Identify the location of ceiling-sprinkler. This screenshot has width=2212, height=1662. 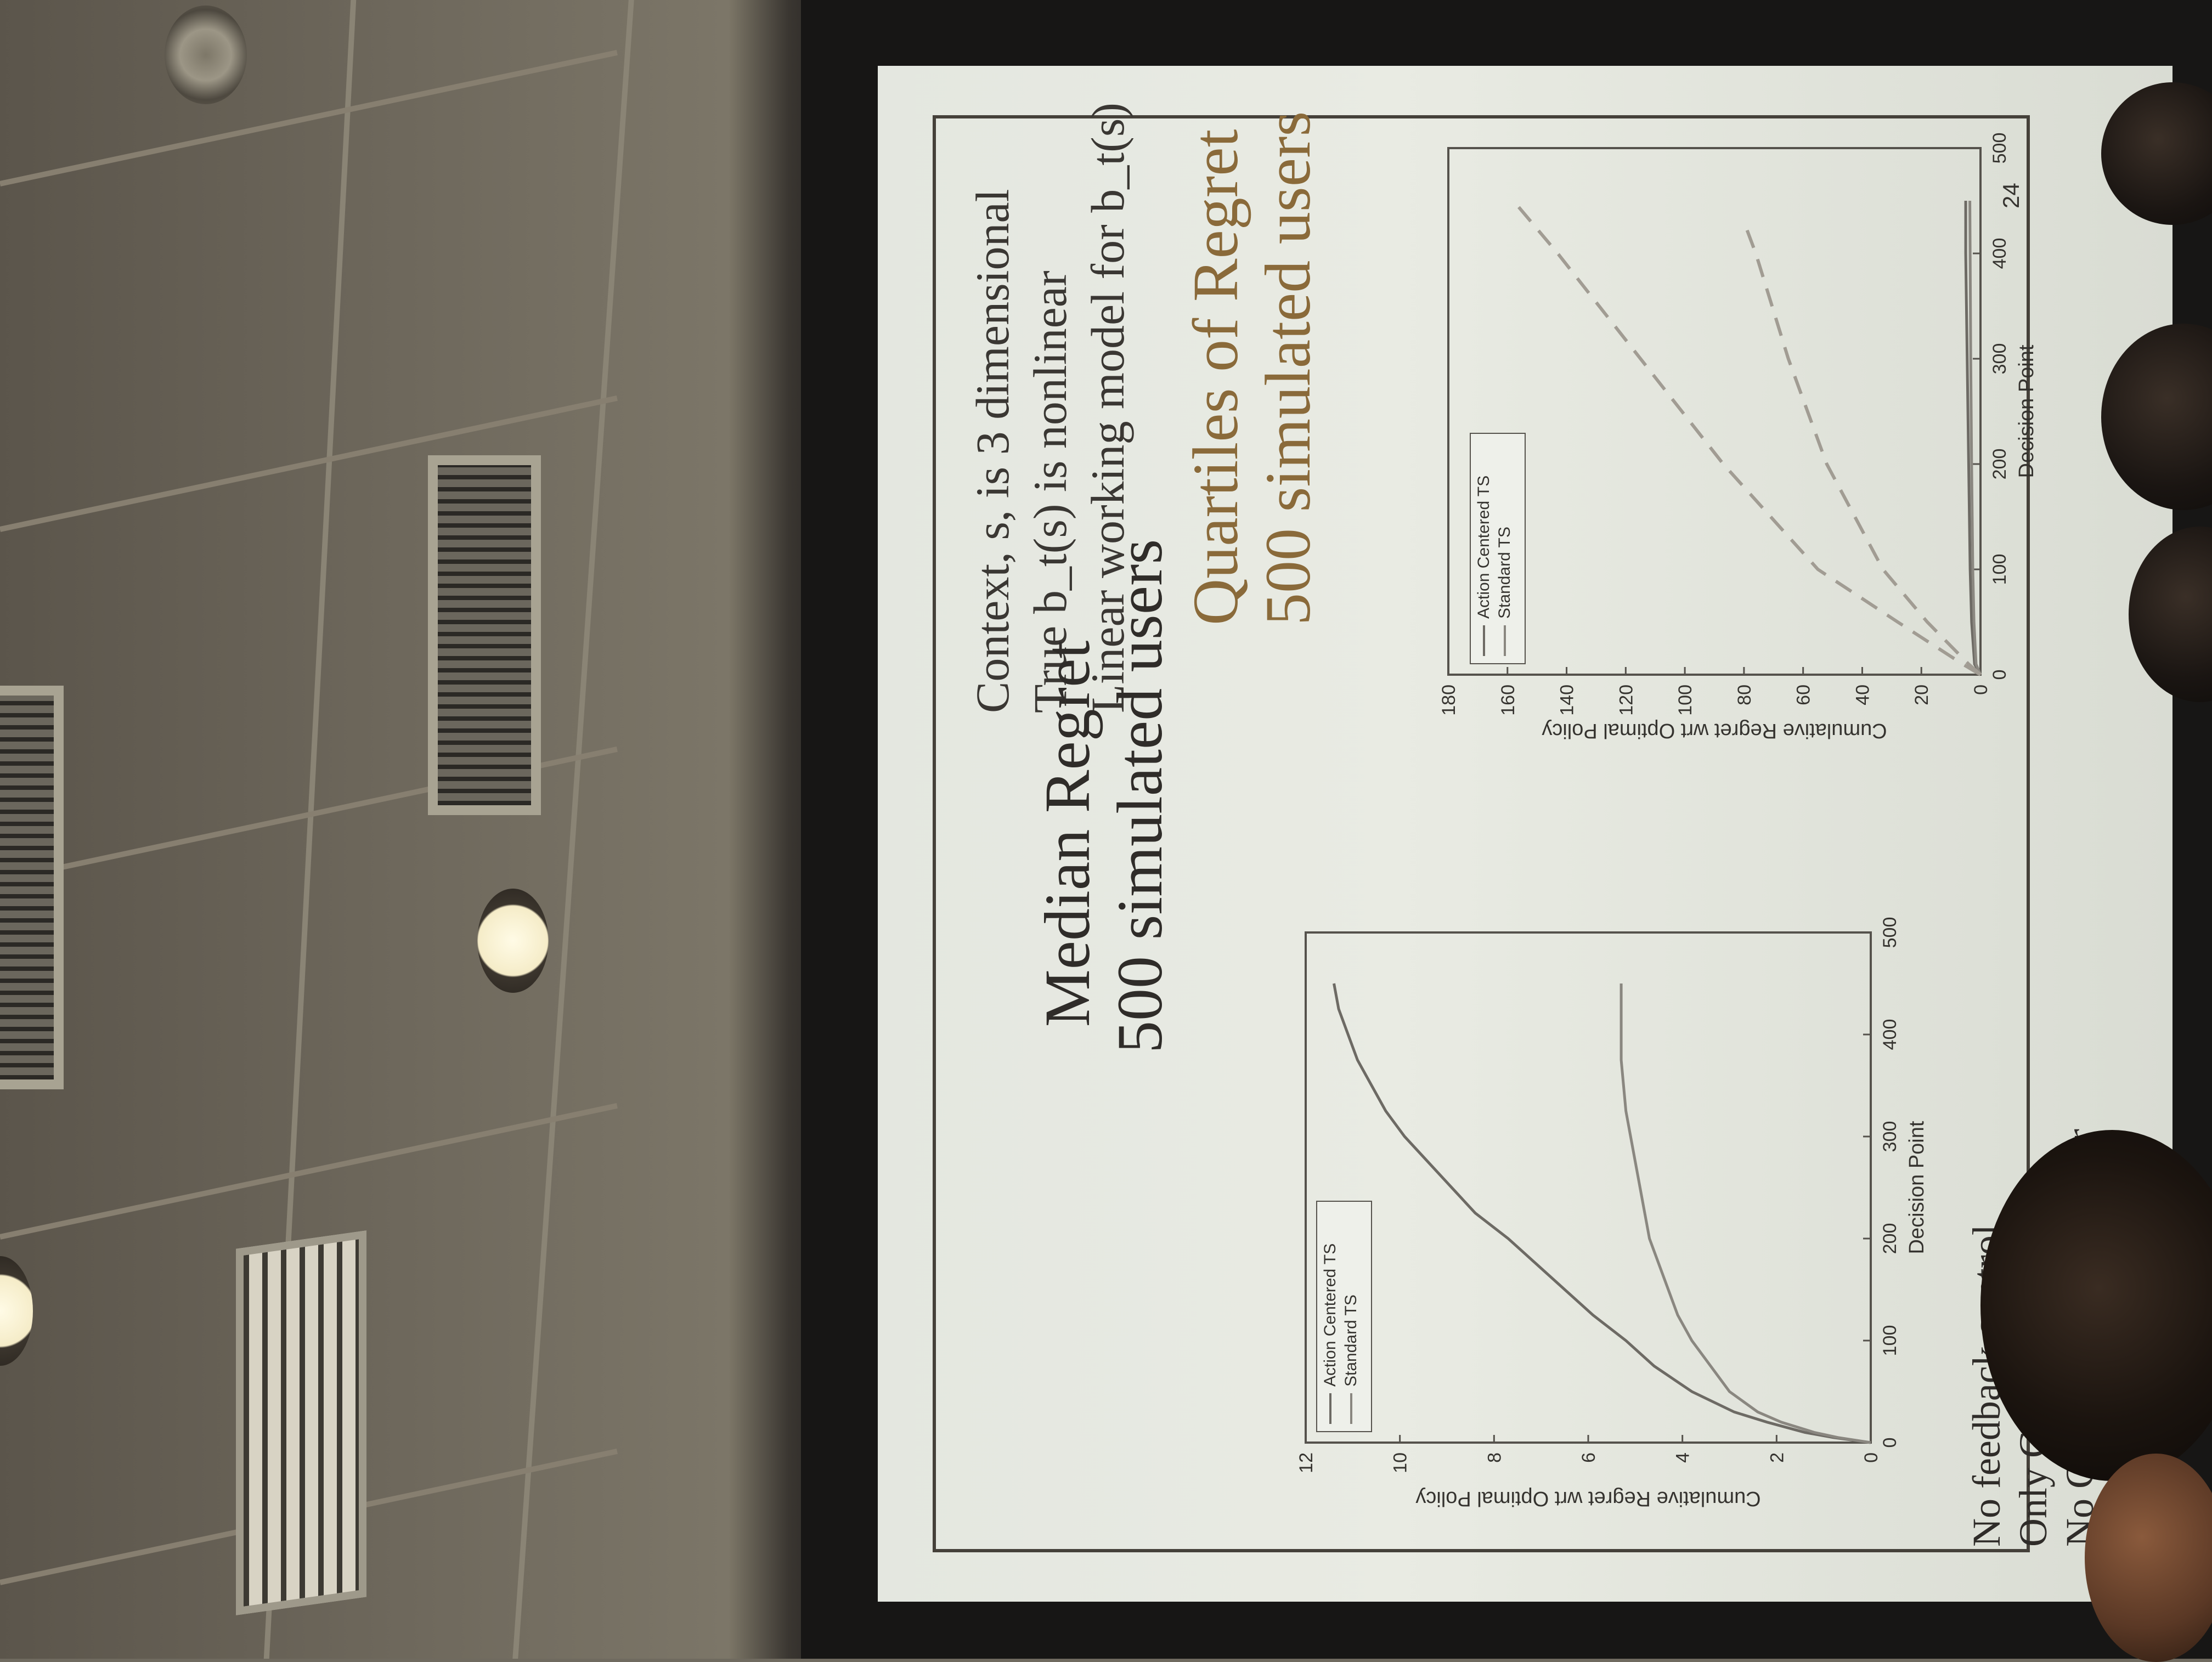
(206, 54).